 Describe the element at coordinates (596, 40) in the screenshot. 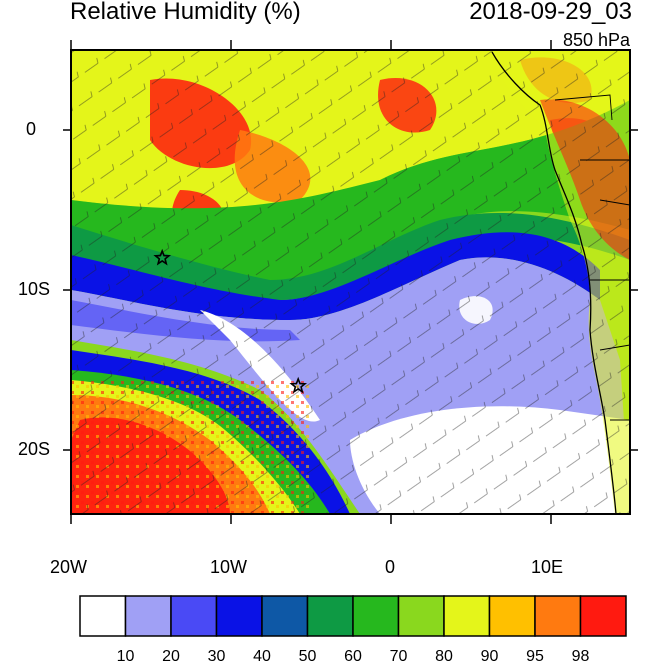

I see `pressure-level-label: 850 hPa` at that location.